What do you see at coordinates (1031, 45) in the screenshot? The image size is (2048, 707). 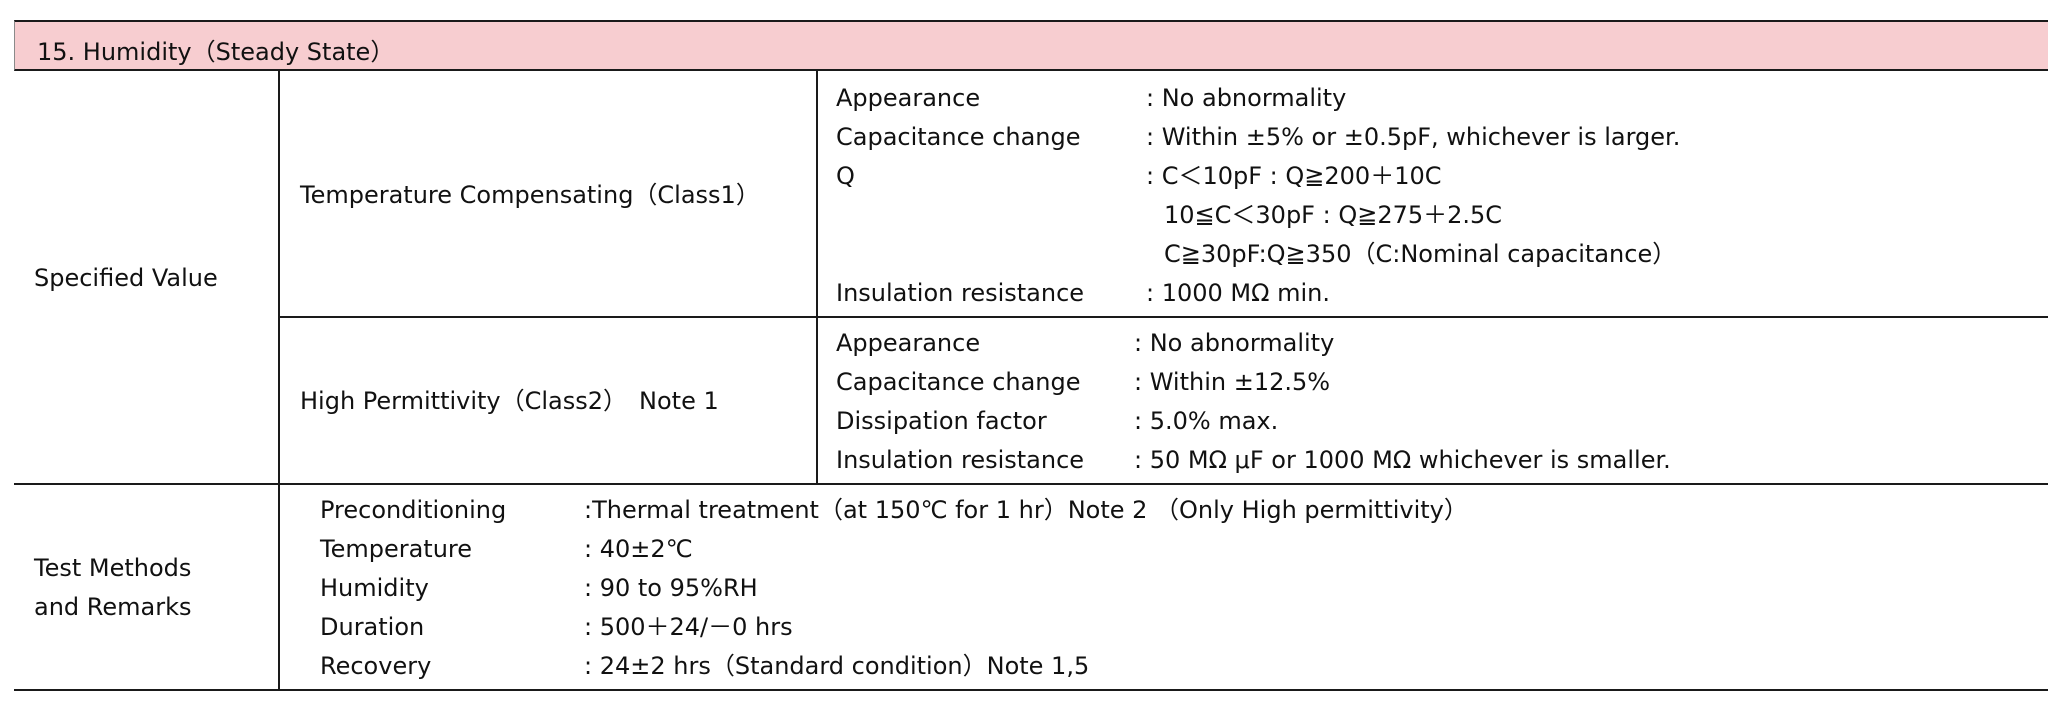 I see `section-header: 15. Humidity（Steady State）` at bounding box center [1031, 45].